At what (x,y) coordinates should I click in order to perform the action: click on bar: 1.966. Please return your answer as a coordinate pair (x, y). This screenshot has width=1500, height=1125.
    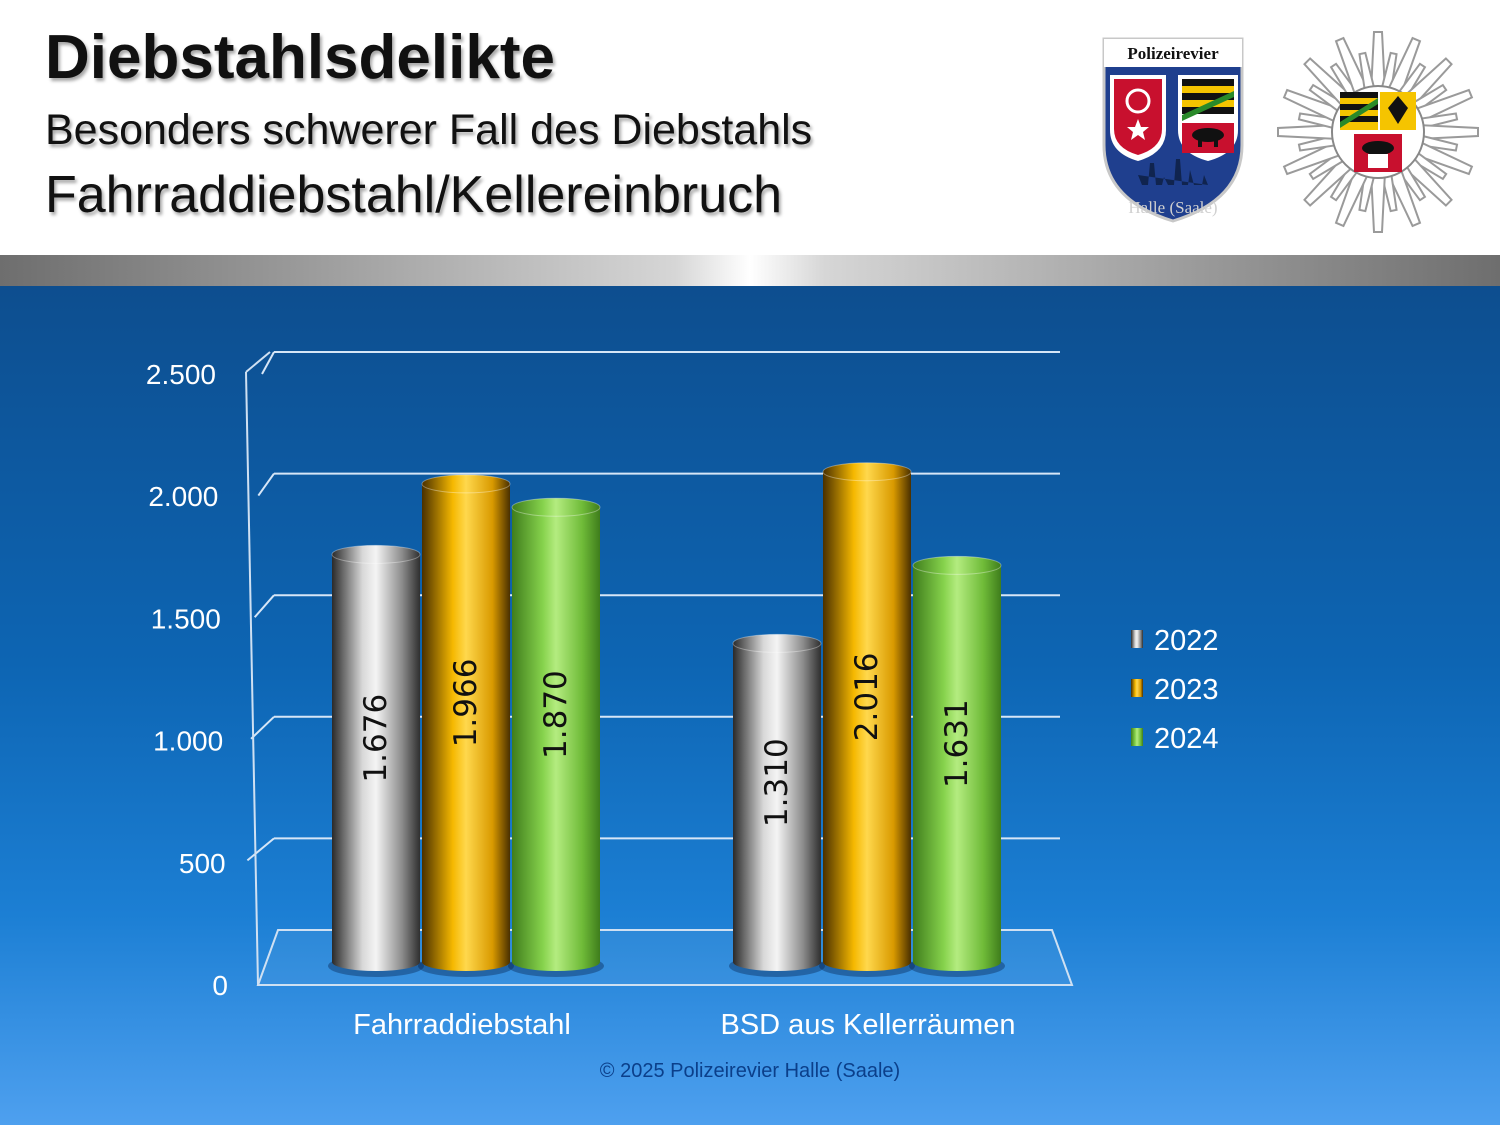
    Looking at the image, I should click on (466, 725).